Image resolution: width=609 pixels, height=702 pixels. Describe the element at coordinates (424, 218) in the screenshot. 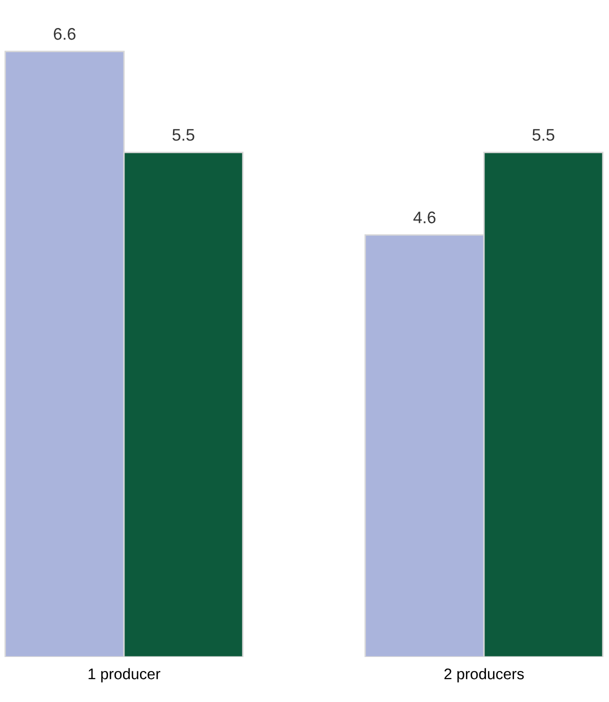

I see `data-label: 4.6` at that location.